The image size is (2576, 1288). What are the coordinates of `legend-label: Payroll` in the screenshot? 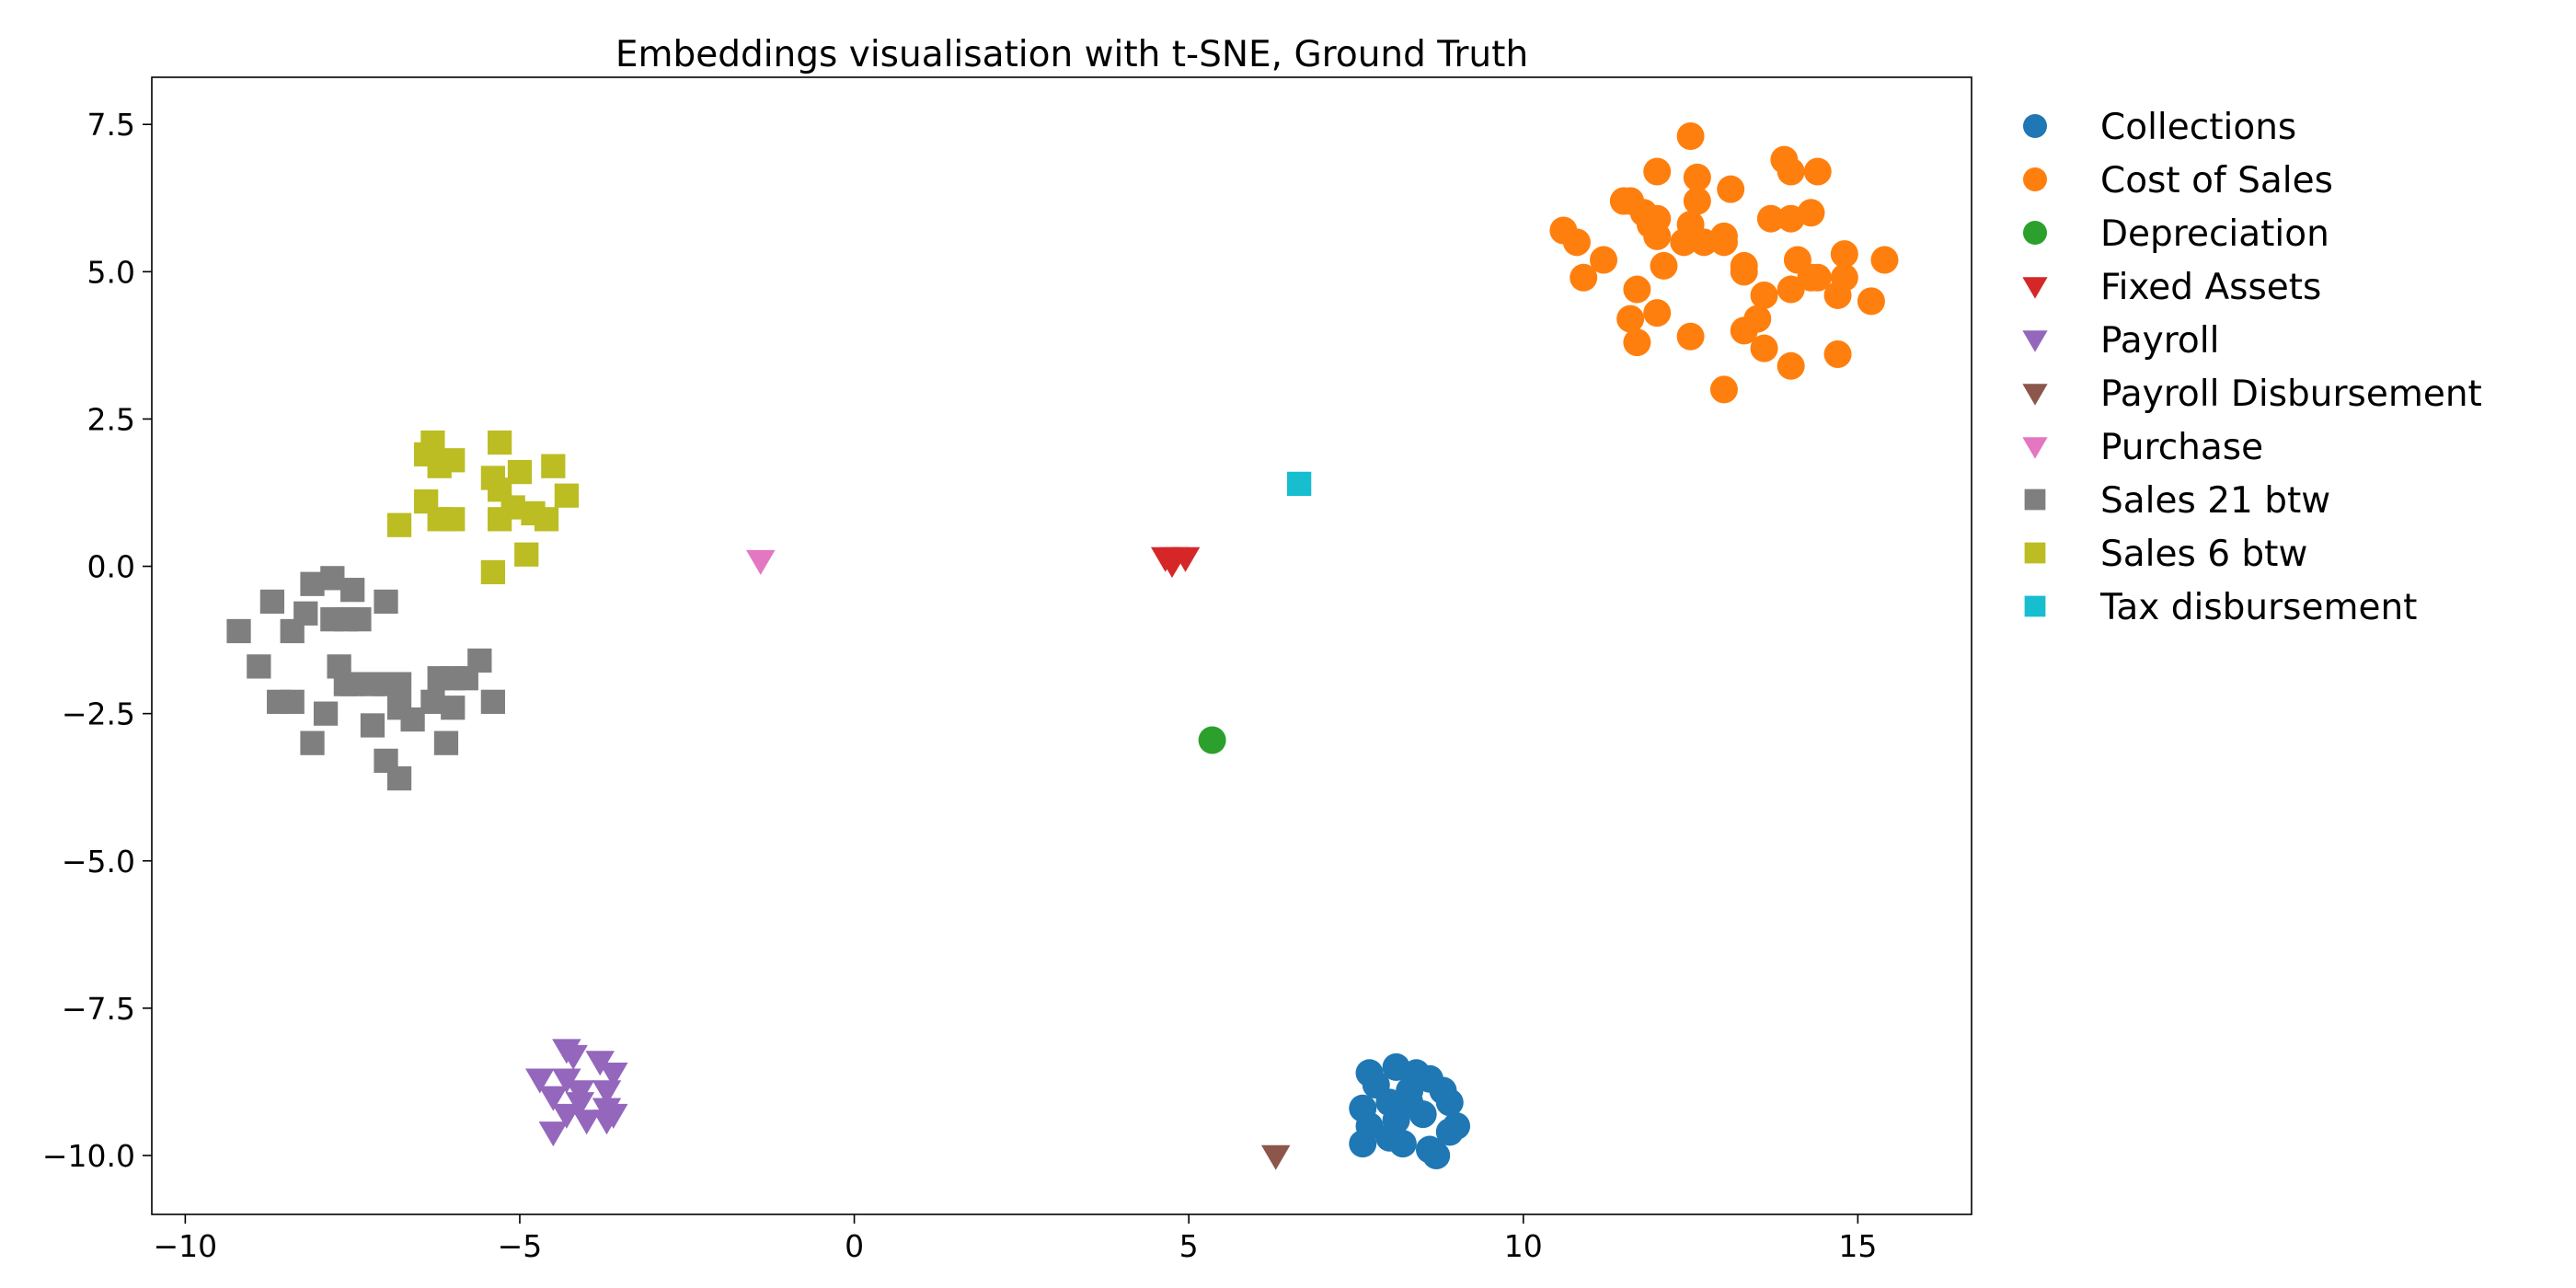 It's located at (2159, 341).